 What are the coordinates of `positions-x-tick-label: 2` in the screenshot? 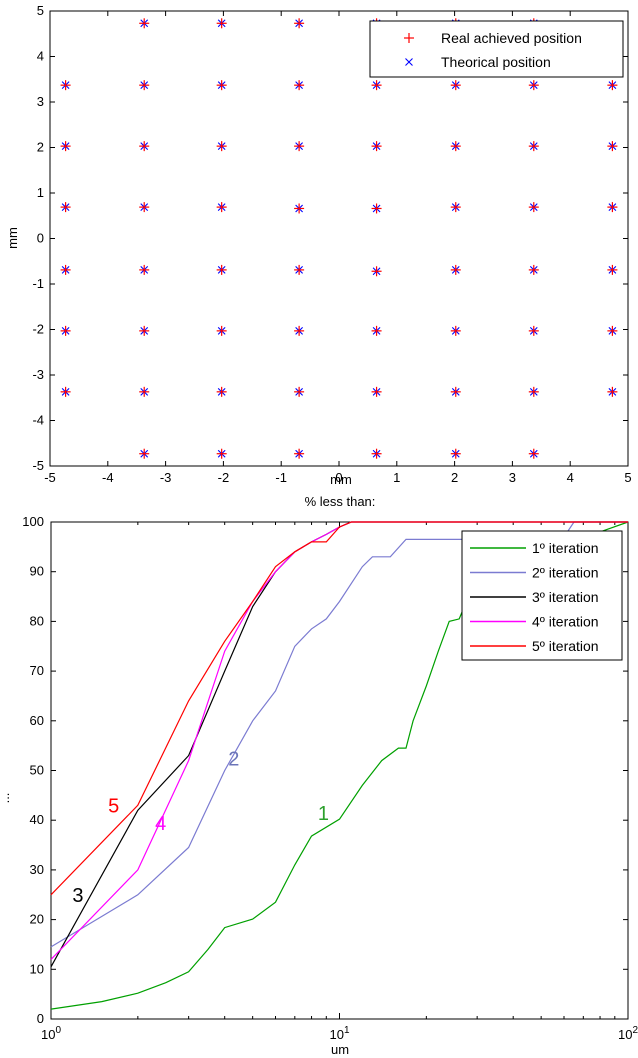 It's located at (454, 477).